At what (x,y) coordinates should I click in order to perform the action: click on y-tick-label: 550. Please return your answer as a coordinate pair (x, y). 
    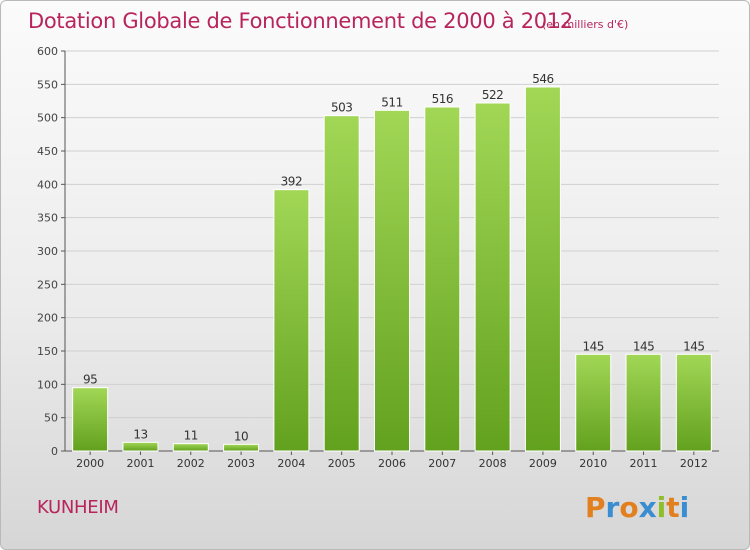
    Looking at the image, I should click on (47, 84).